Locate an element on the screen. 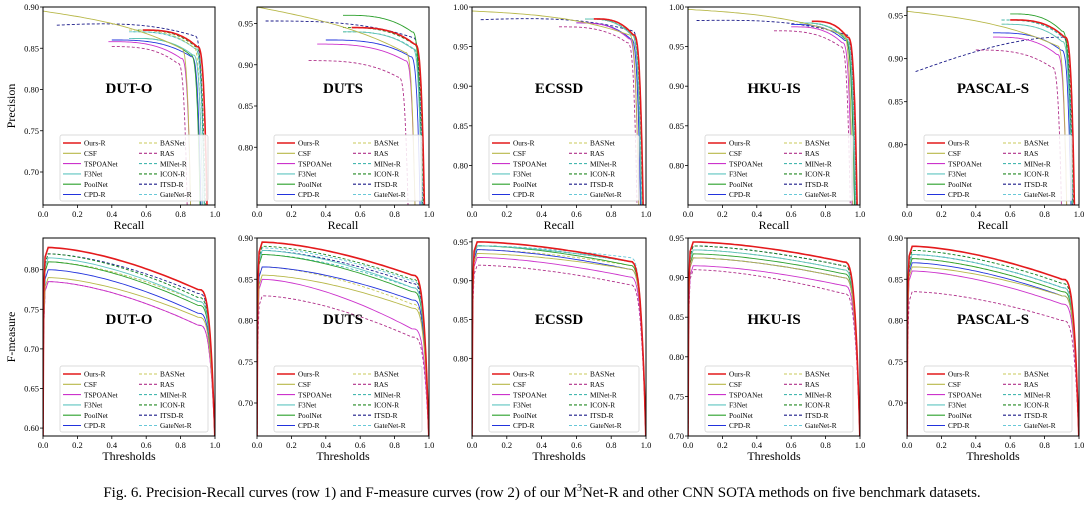 This screenshot has width=1084, height=506. dataset-title: ECSSD is located at coordinates (559, 89).